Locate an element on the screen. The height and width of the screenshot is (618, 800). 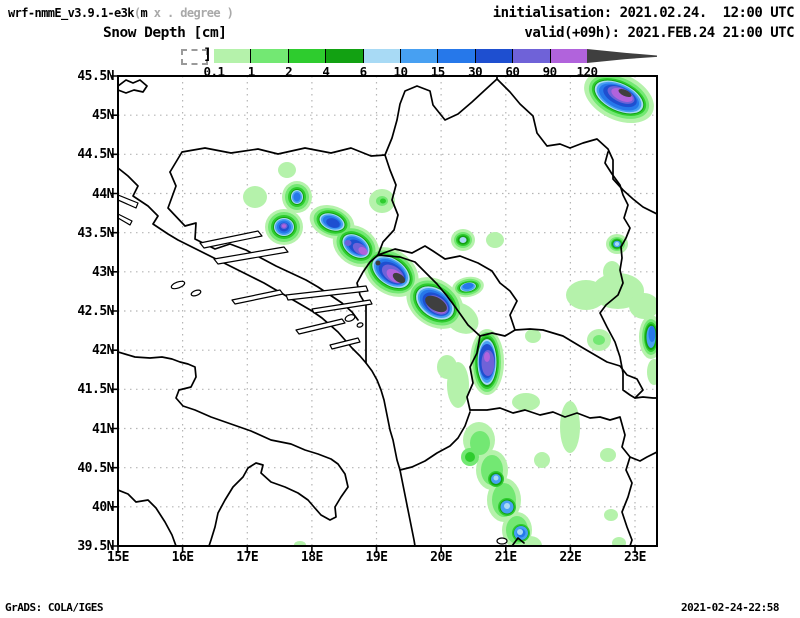
colorbar-value-4: 4 is located at coordinates (326, 71).